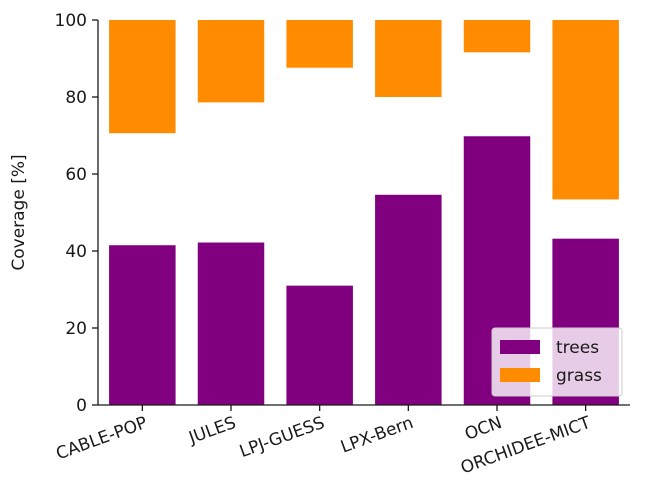 Image resolution: width=648 pixels, height=489 pixels. What do you see at coordinates (577, 348) in the screenshot?
I see `legend-label-trees: trees` at bounding box center [577, 348].